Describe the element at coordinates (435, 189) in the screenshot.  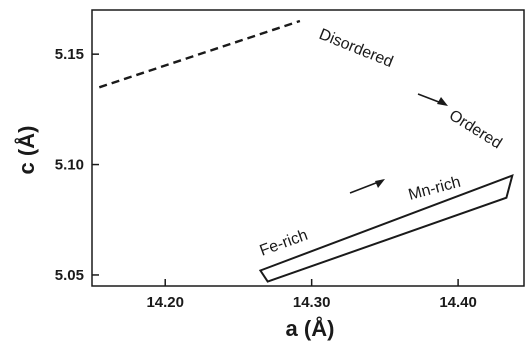
I see `annotation-mn-rich: Mn-rich` at that location.